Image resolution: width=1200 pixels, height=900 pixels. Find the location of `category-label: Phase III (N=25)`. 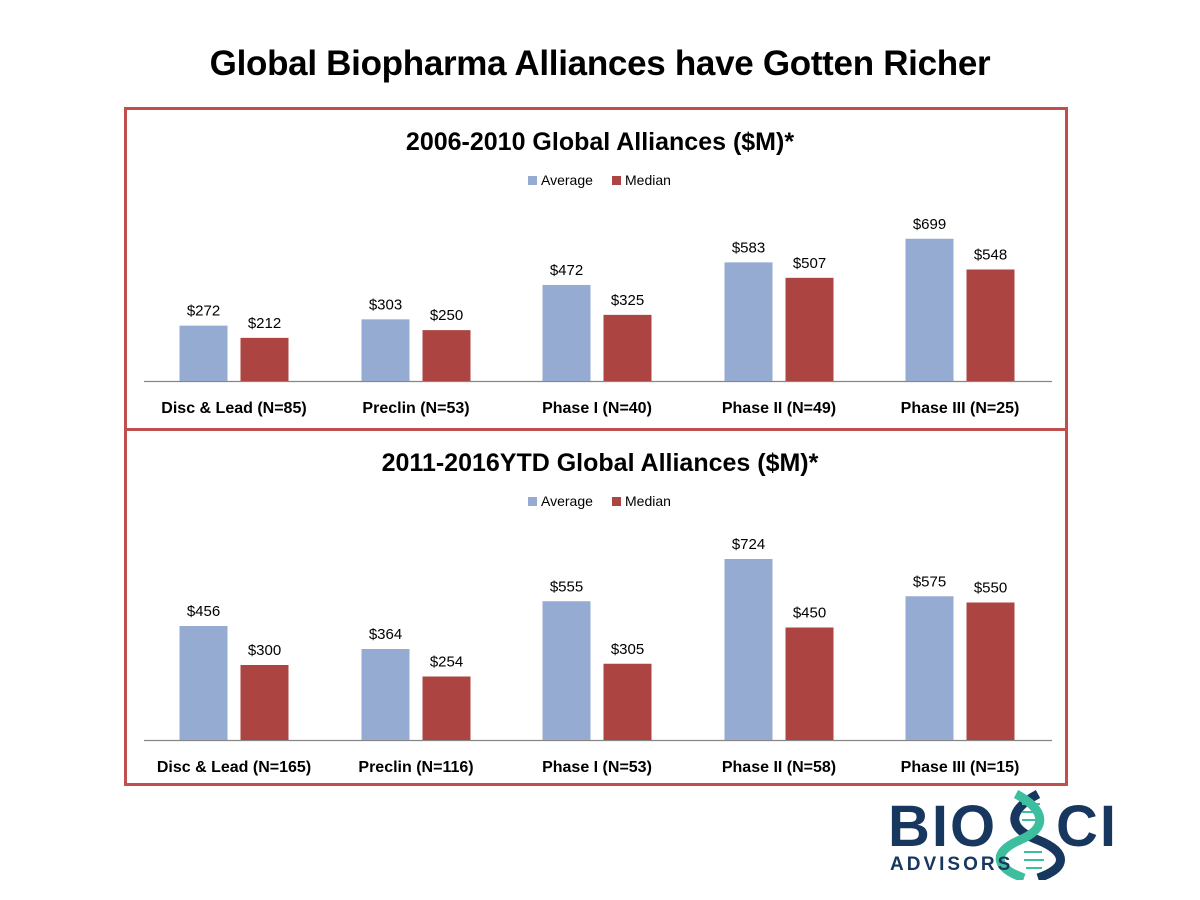

category-label: Phase III (N=25) is located at coordinates (960, 408).